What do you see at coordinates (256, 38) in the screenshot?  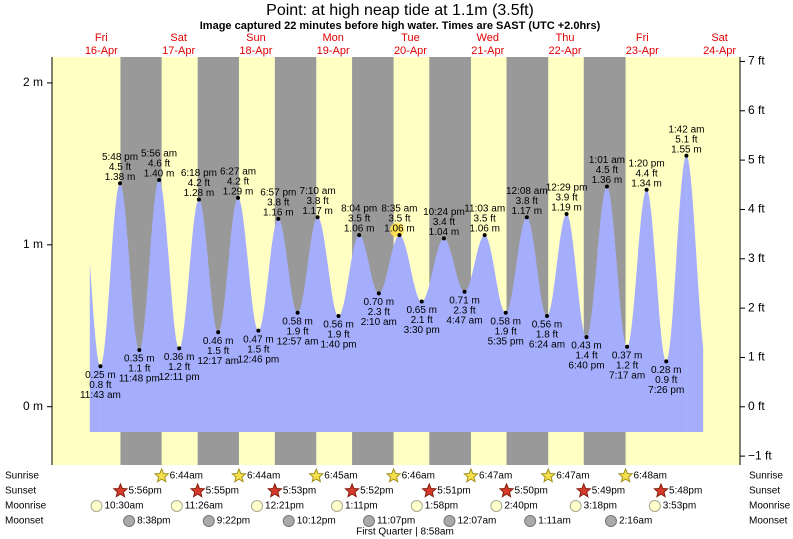 I see `day-weekday: Sun` at bounding box center [256, 38].